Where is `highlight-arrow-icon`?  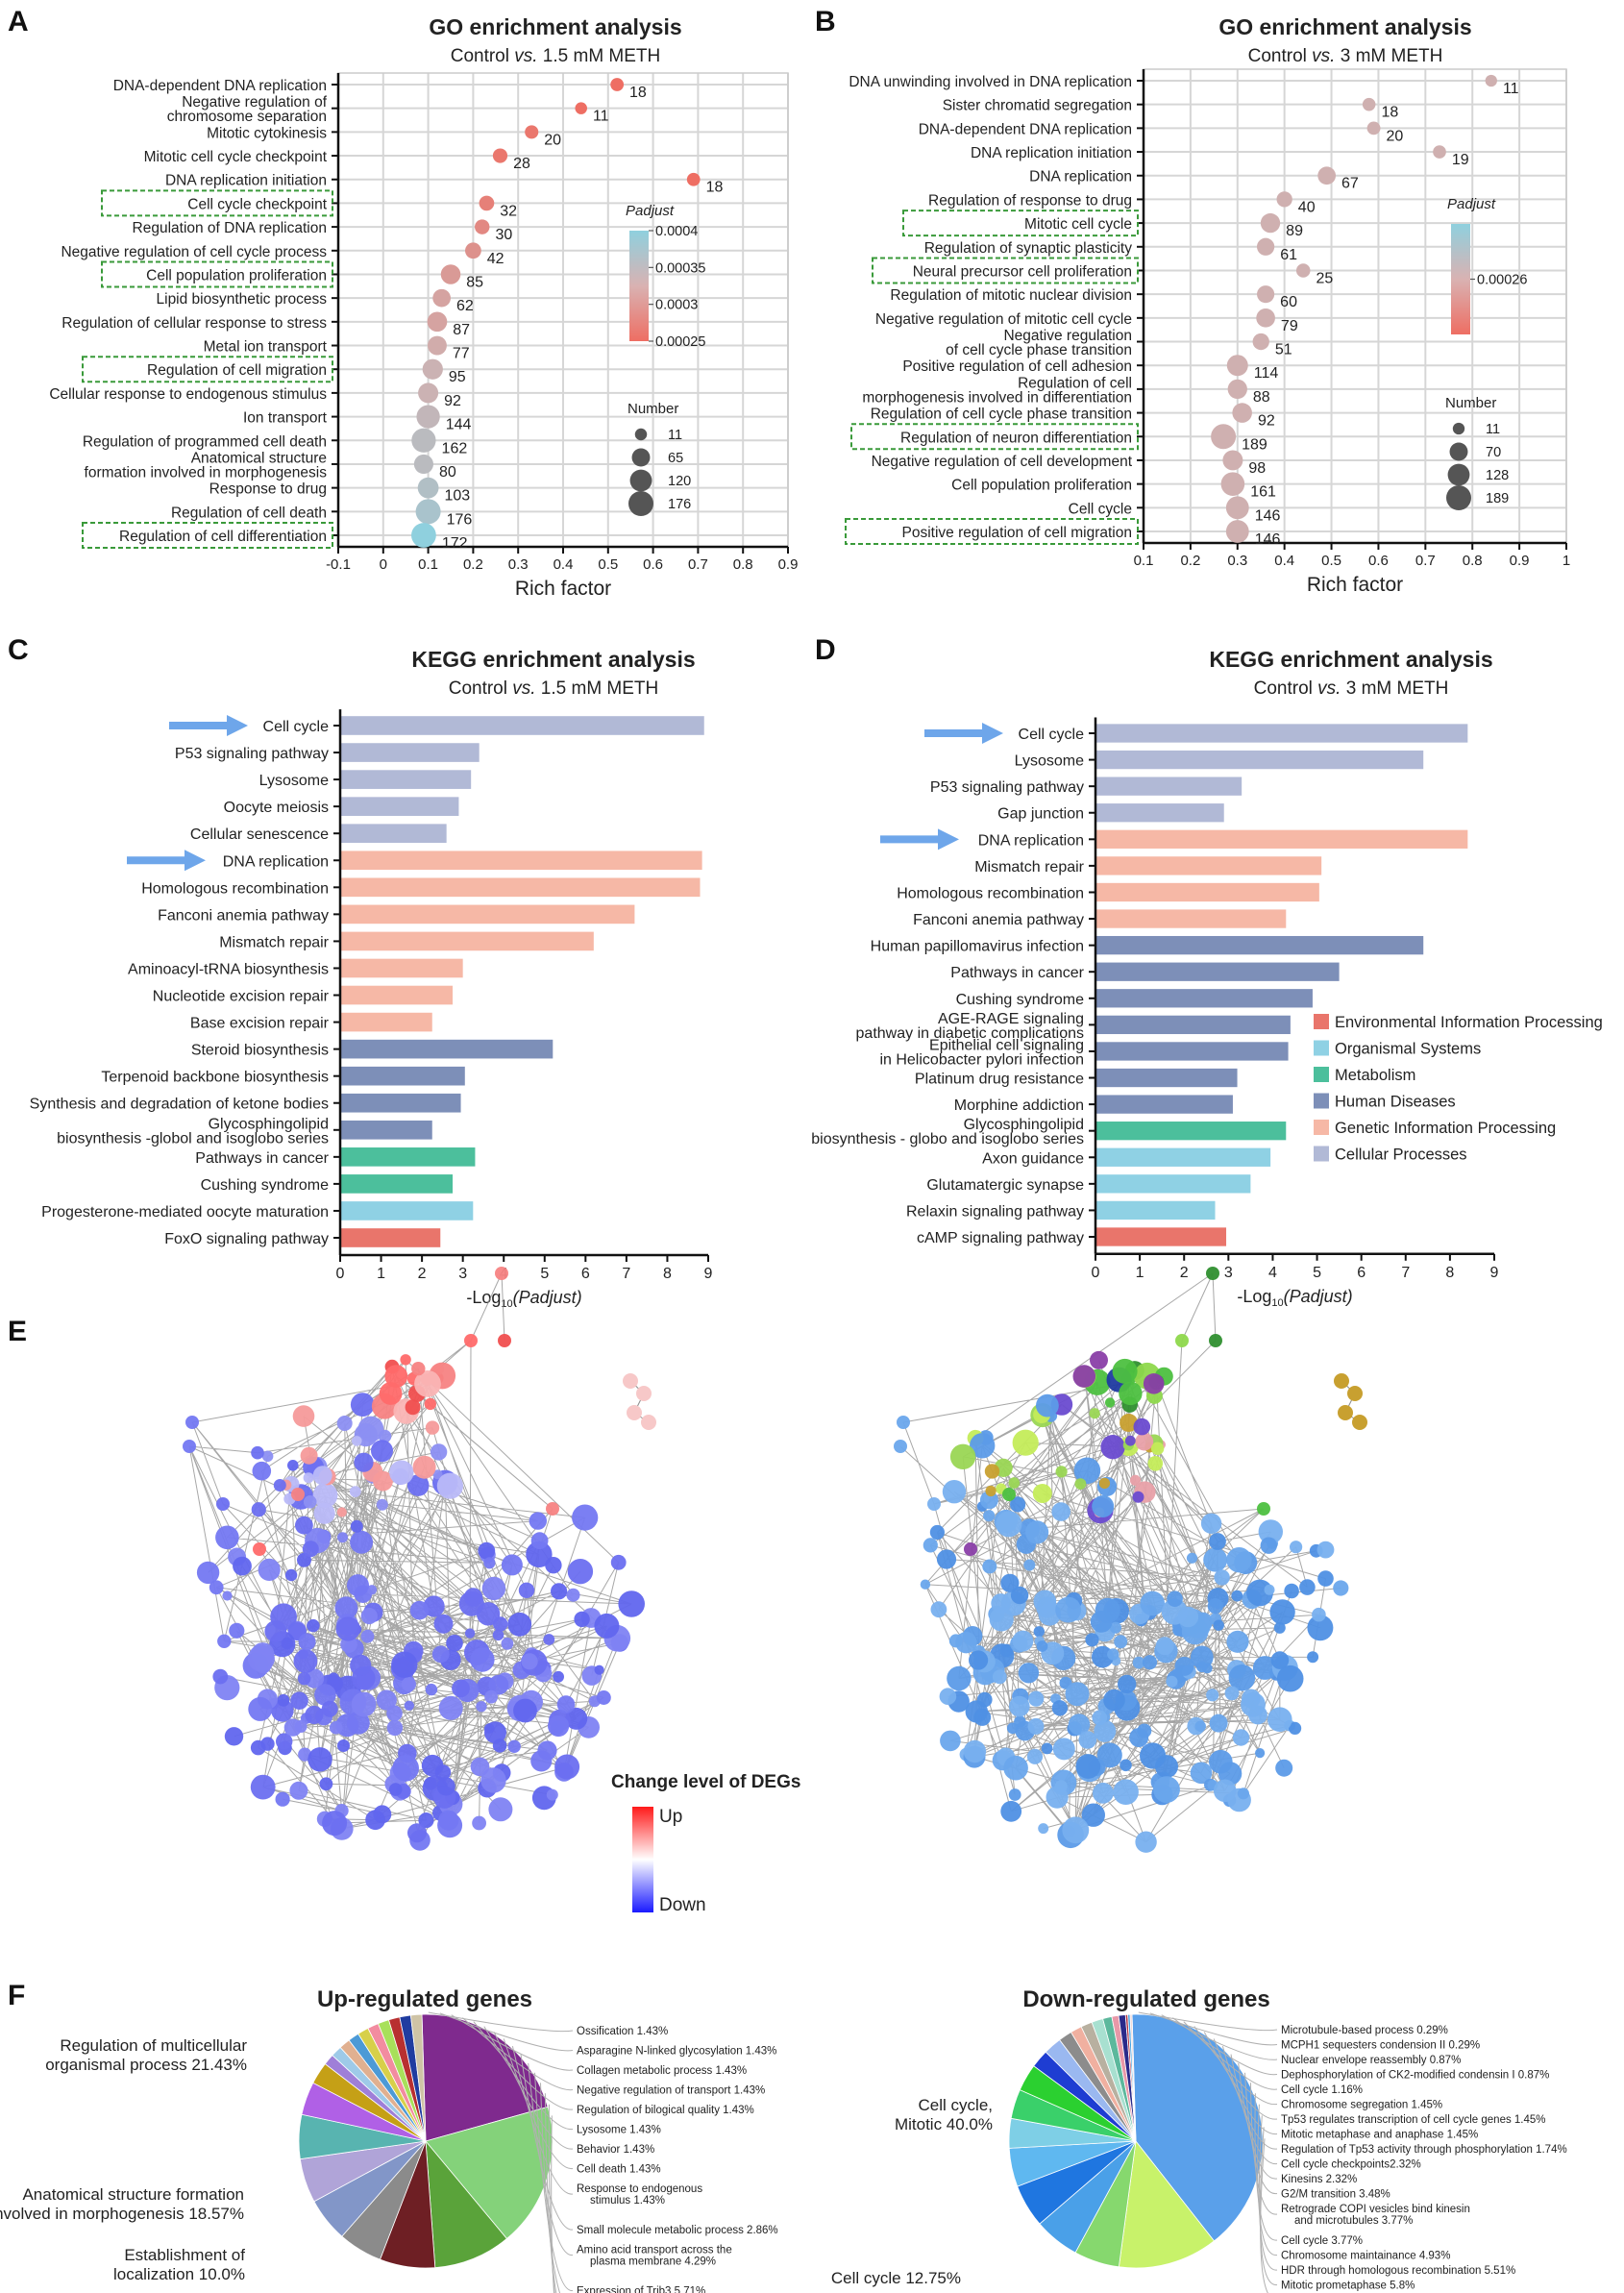 highlight-arrow-icon is located at coordinates (920, 840).